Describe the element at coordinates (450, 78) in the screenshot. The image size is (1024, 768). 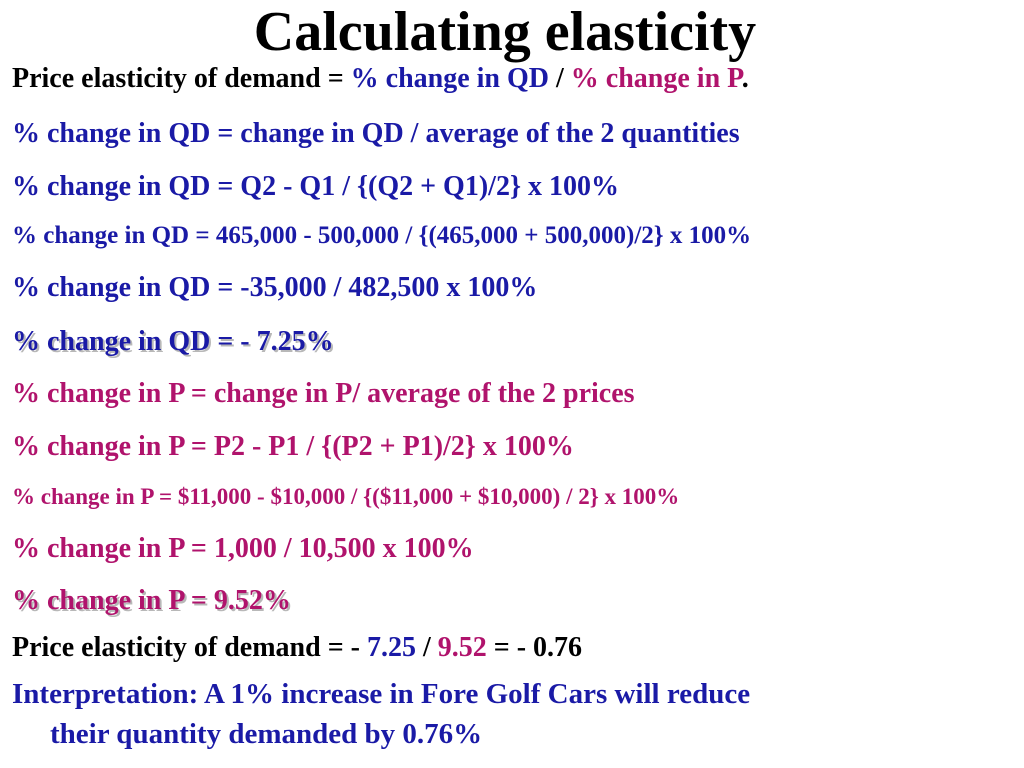
I see `formula-qd-term: % change in QD` at that location.